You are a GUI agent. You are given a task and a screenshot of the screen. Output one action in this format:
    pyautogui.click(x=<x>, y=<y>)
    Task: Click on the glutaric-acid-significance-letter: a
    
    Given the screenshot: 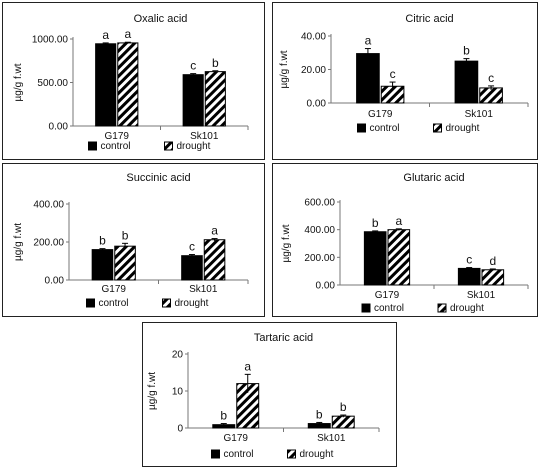 What is the action you would take?
    pyautogui.click(x=398, y=221)
    